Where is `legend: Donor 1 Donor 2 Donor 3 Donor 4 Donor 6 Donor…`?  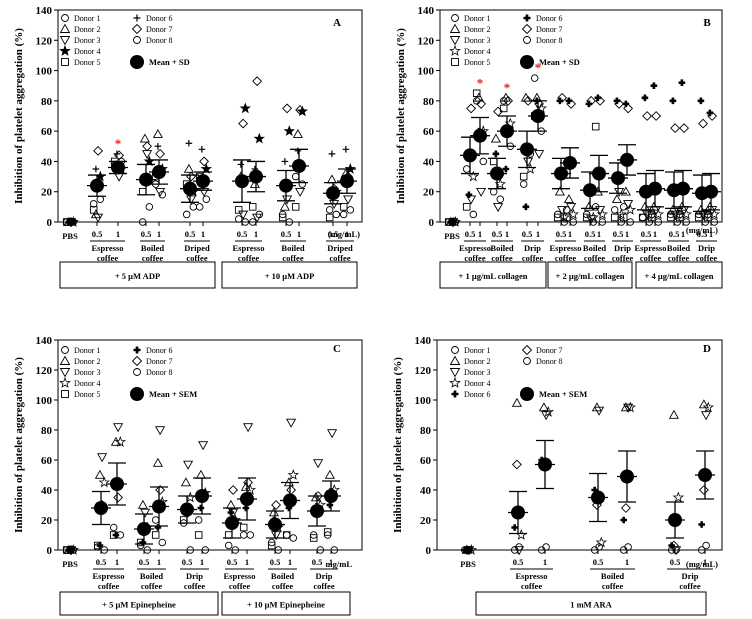
legend: Donor 1 Donor 2 Donor 3 Donor 4 Donor 6 Donor… is located at coordinates (518, 372).